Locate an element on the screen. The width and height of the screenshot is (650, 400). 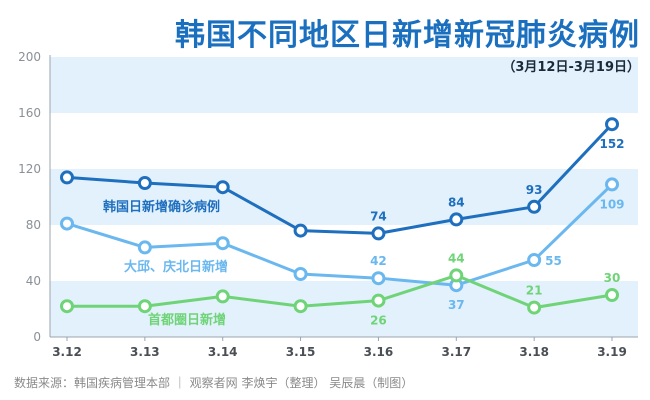
x-tick-label: 3.15 is located at coordinates (301, 352).